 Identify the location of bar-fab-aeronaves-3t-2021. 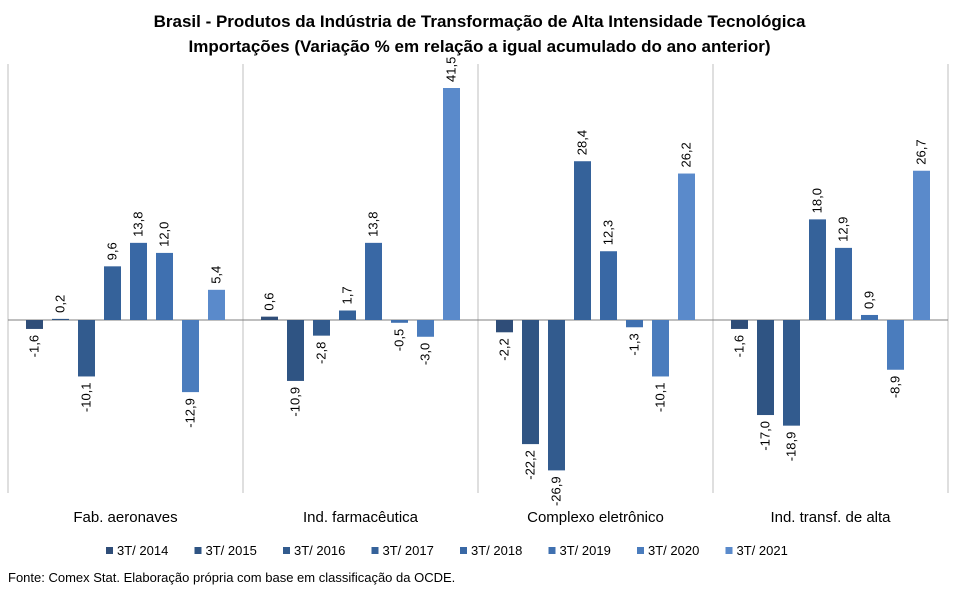
(216, 304).